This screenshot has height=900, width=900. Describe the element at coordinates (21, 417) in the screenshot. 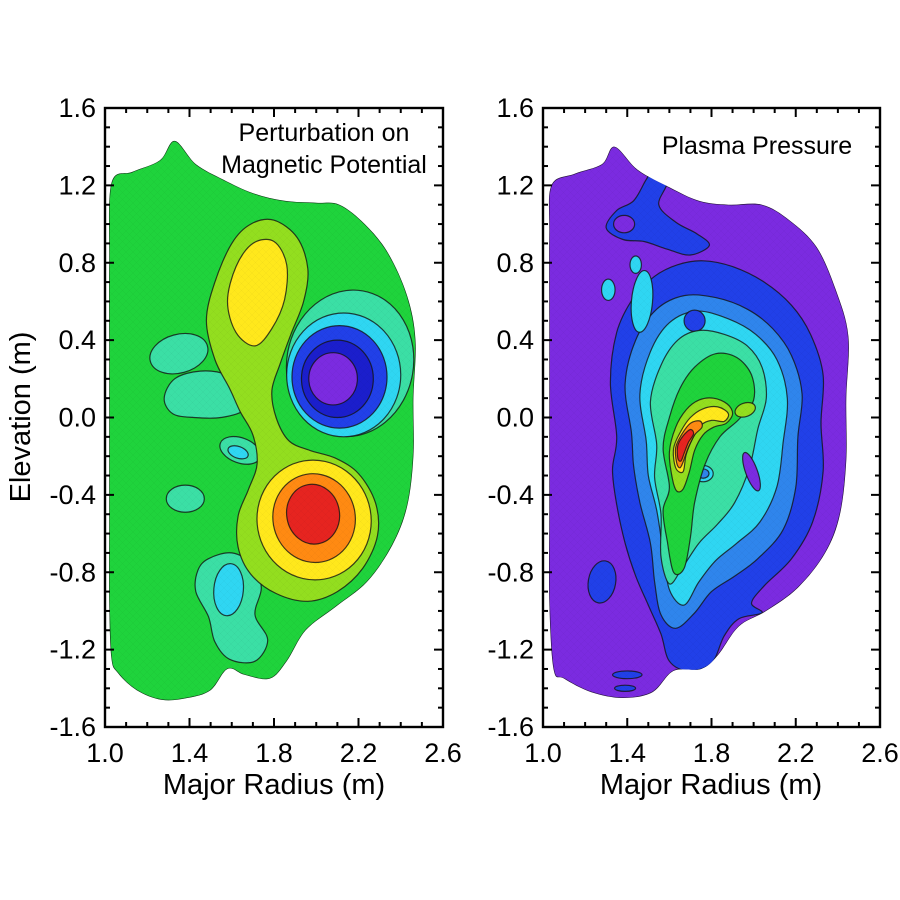

I see `y-axis-title: Elevation (m)` at that location.